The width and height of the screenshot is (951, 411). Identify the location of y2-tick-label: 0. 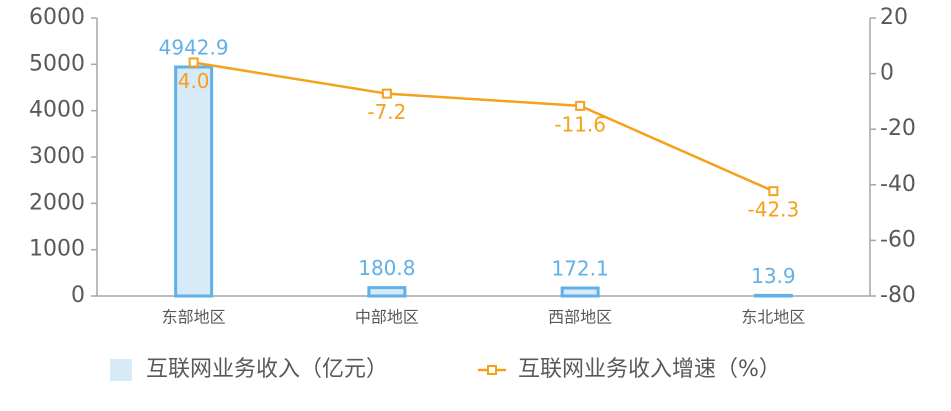
(887, 73).